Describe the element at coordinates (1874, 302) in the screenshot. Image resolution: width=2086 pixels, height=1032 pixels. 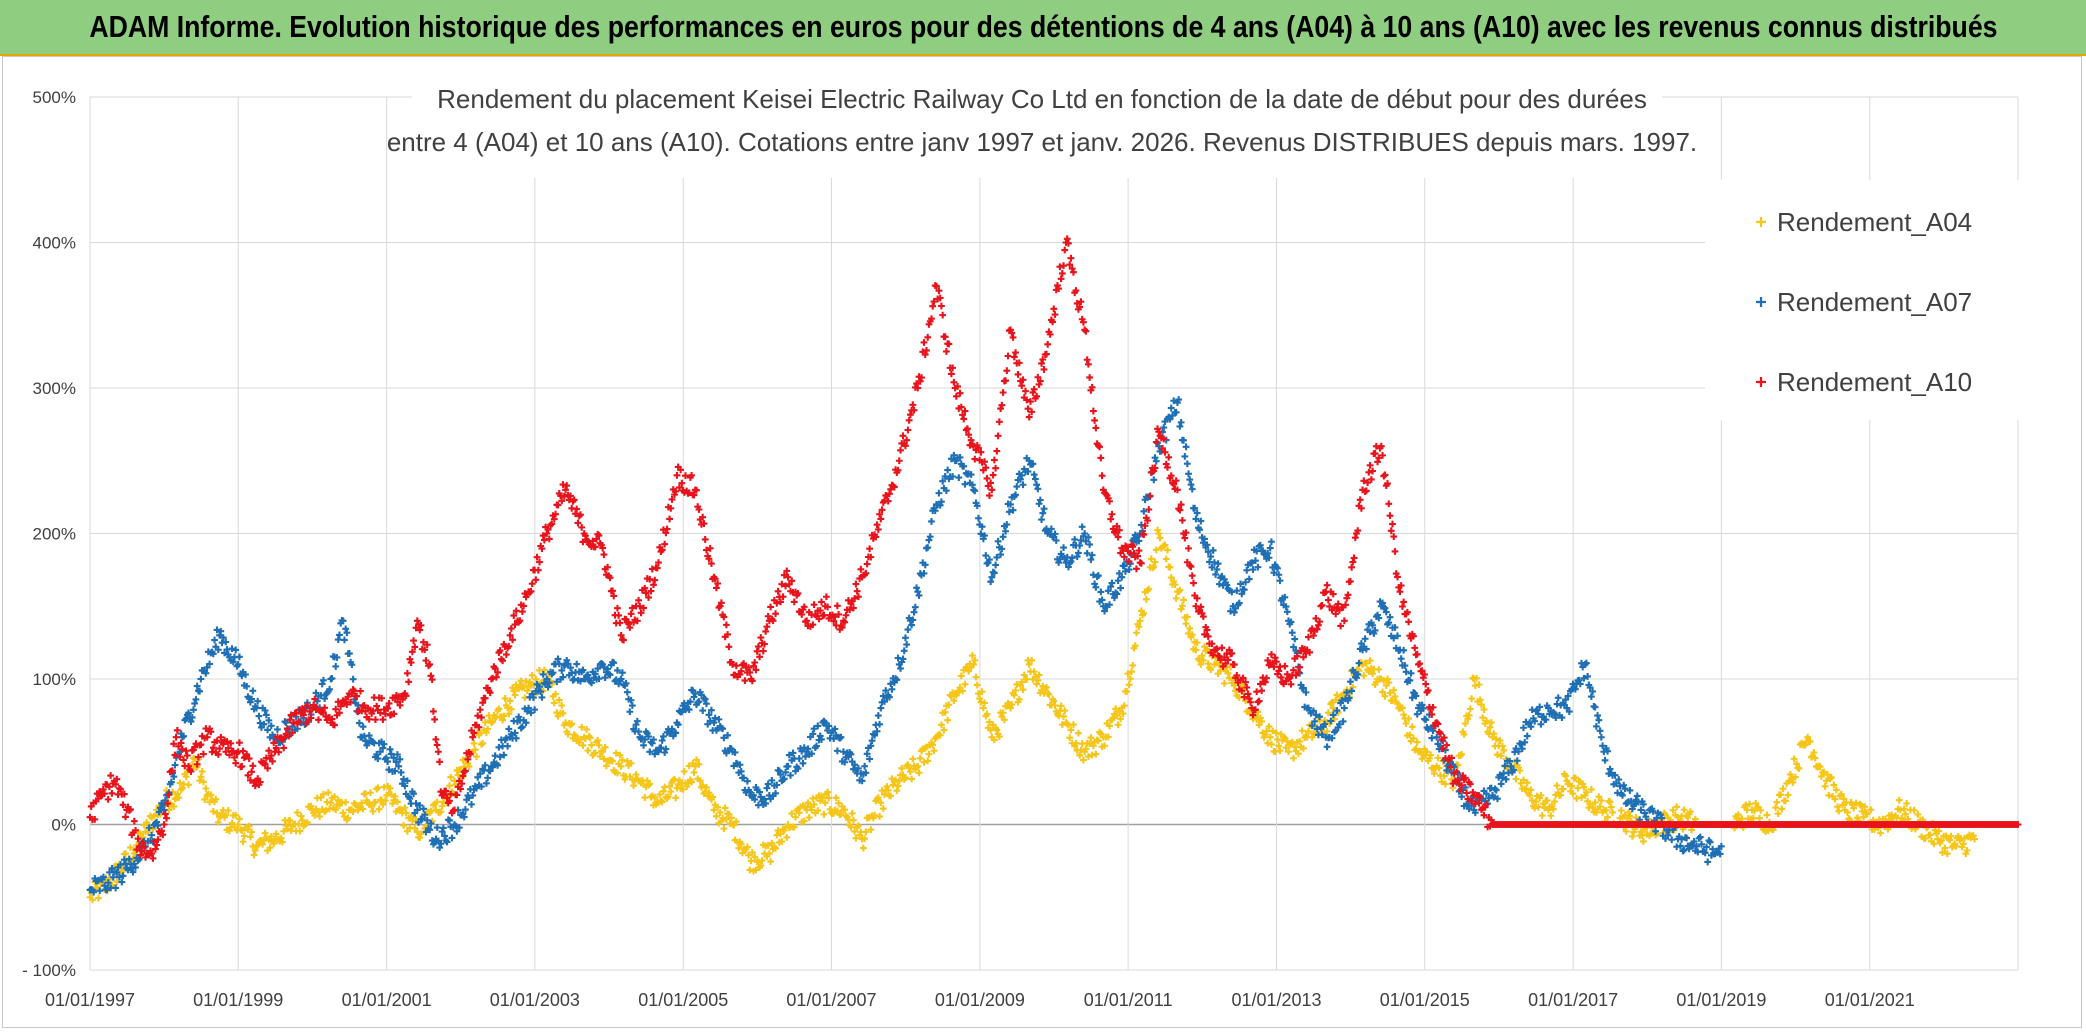
I see `legend-label: Rendement_A07` at that location.